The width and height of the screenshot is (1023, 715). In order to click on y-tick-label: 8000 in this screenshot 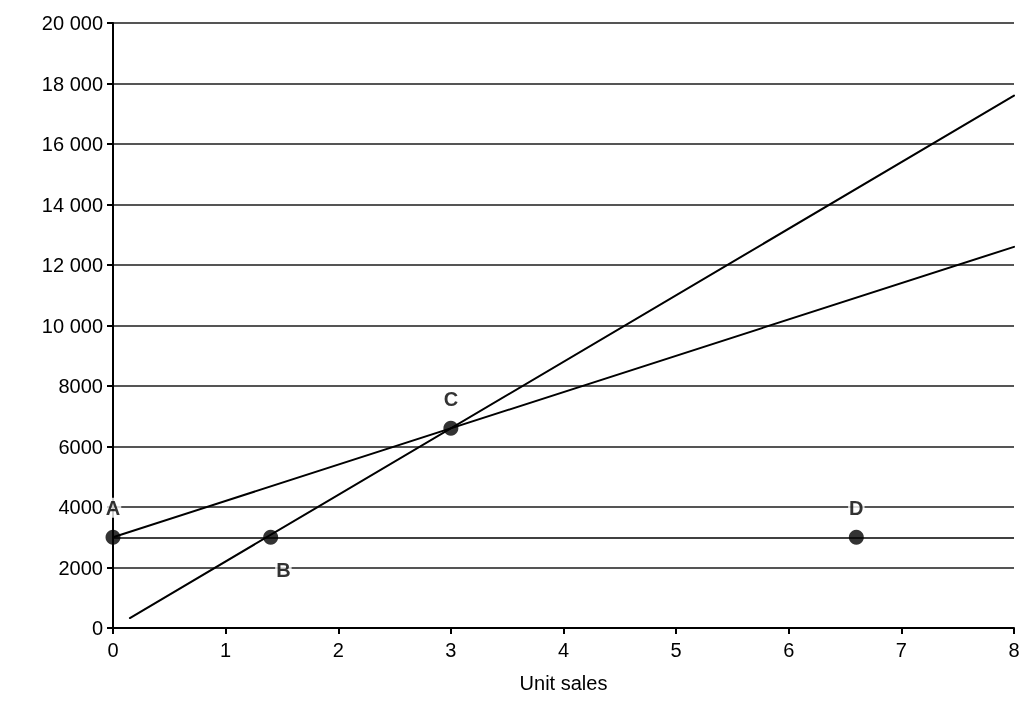, I will do `click(80, 386)`.